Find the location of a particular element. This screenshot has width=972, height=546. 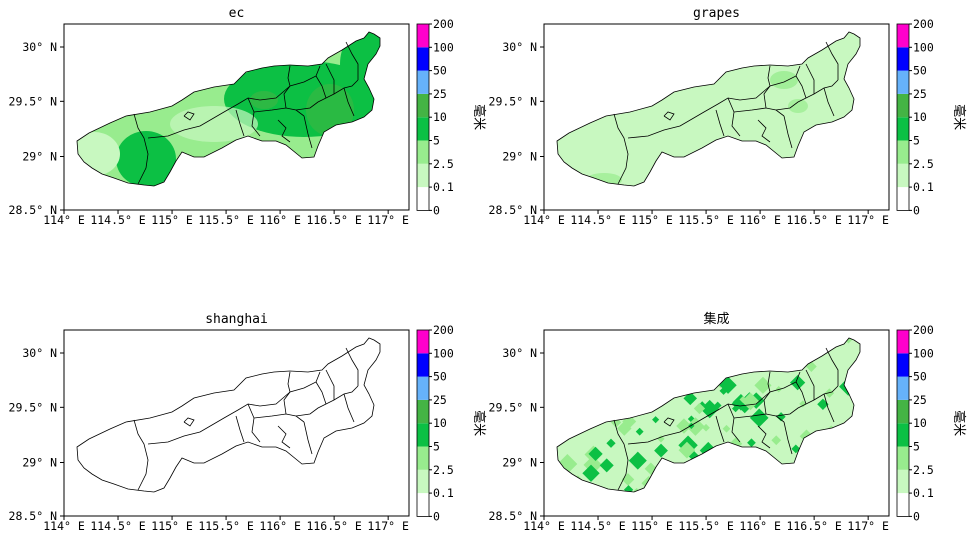

precip-fill-grapes is located at coordinates (708, 109).